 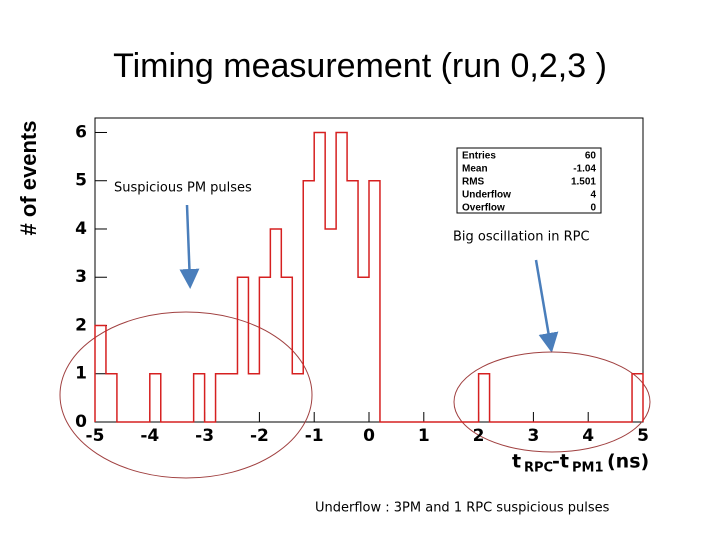 I want to click on x-label-sub: RPC, so click(x=538, y=468).